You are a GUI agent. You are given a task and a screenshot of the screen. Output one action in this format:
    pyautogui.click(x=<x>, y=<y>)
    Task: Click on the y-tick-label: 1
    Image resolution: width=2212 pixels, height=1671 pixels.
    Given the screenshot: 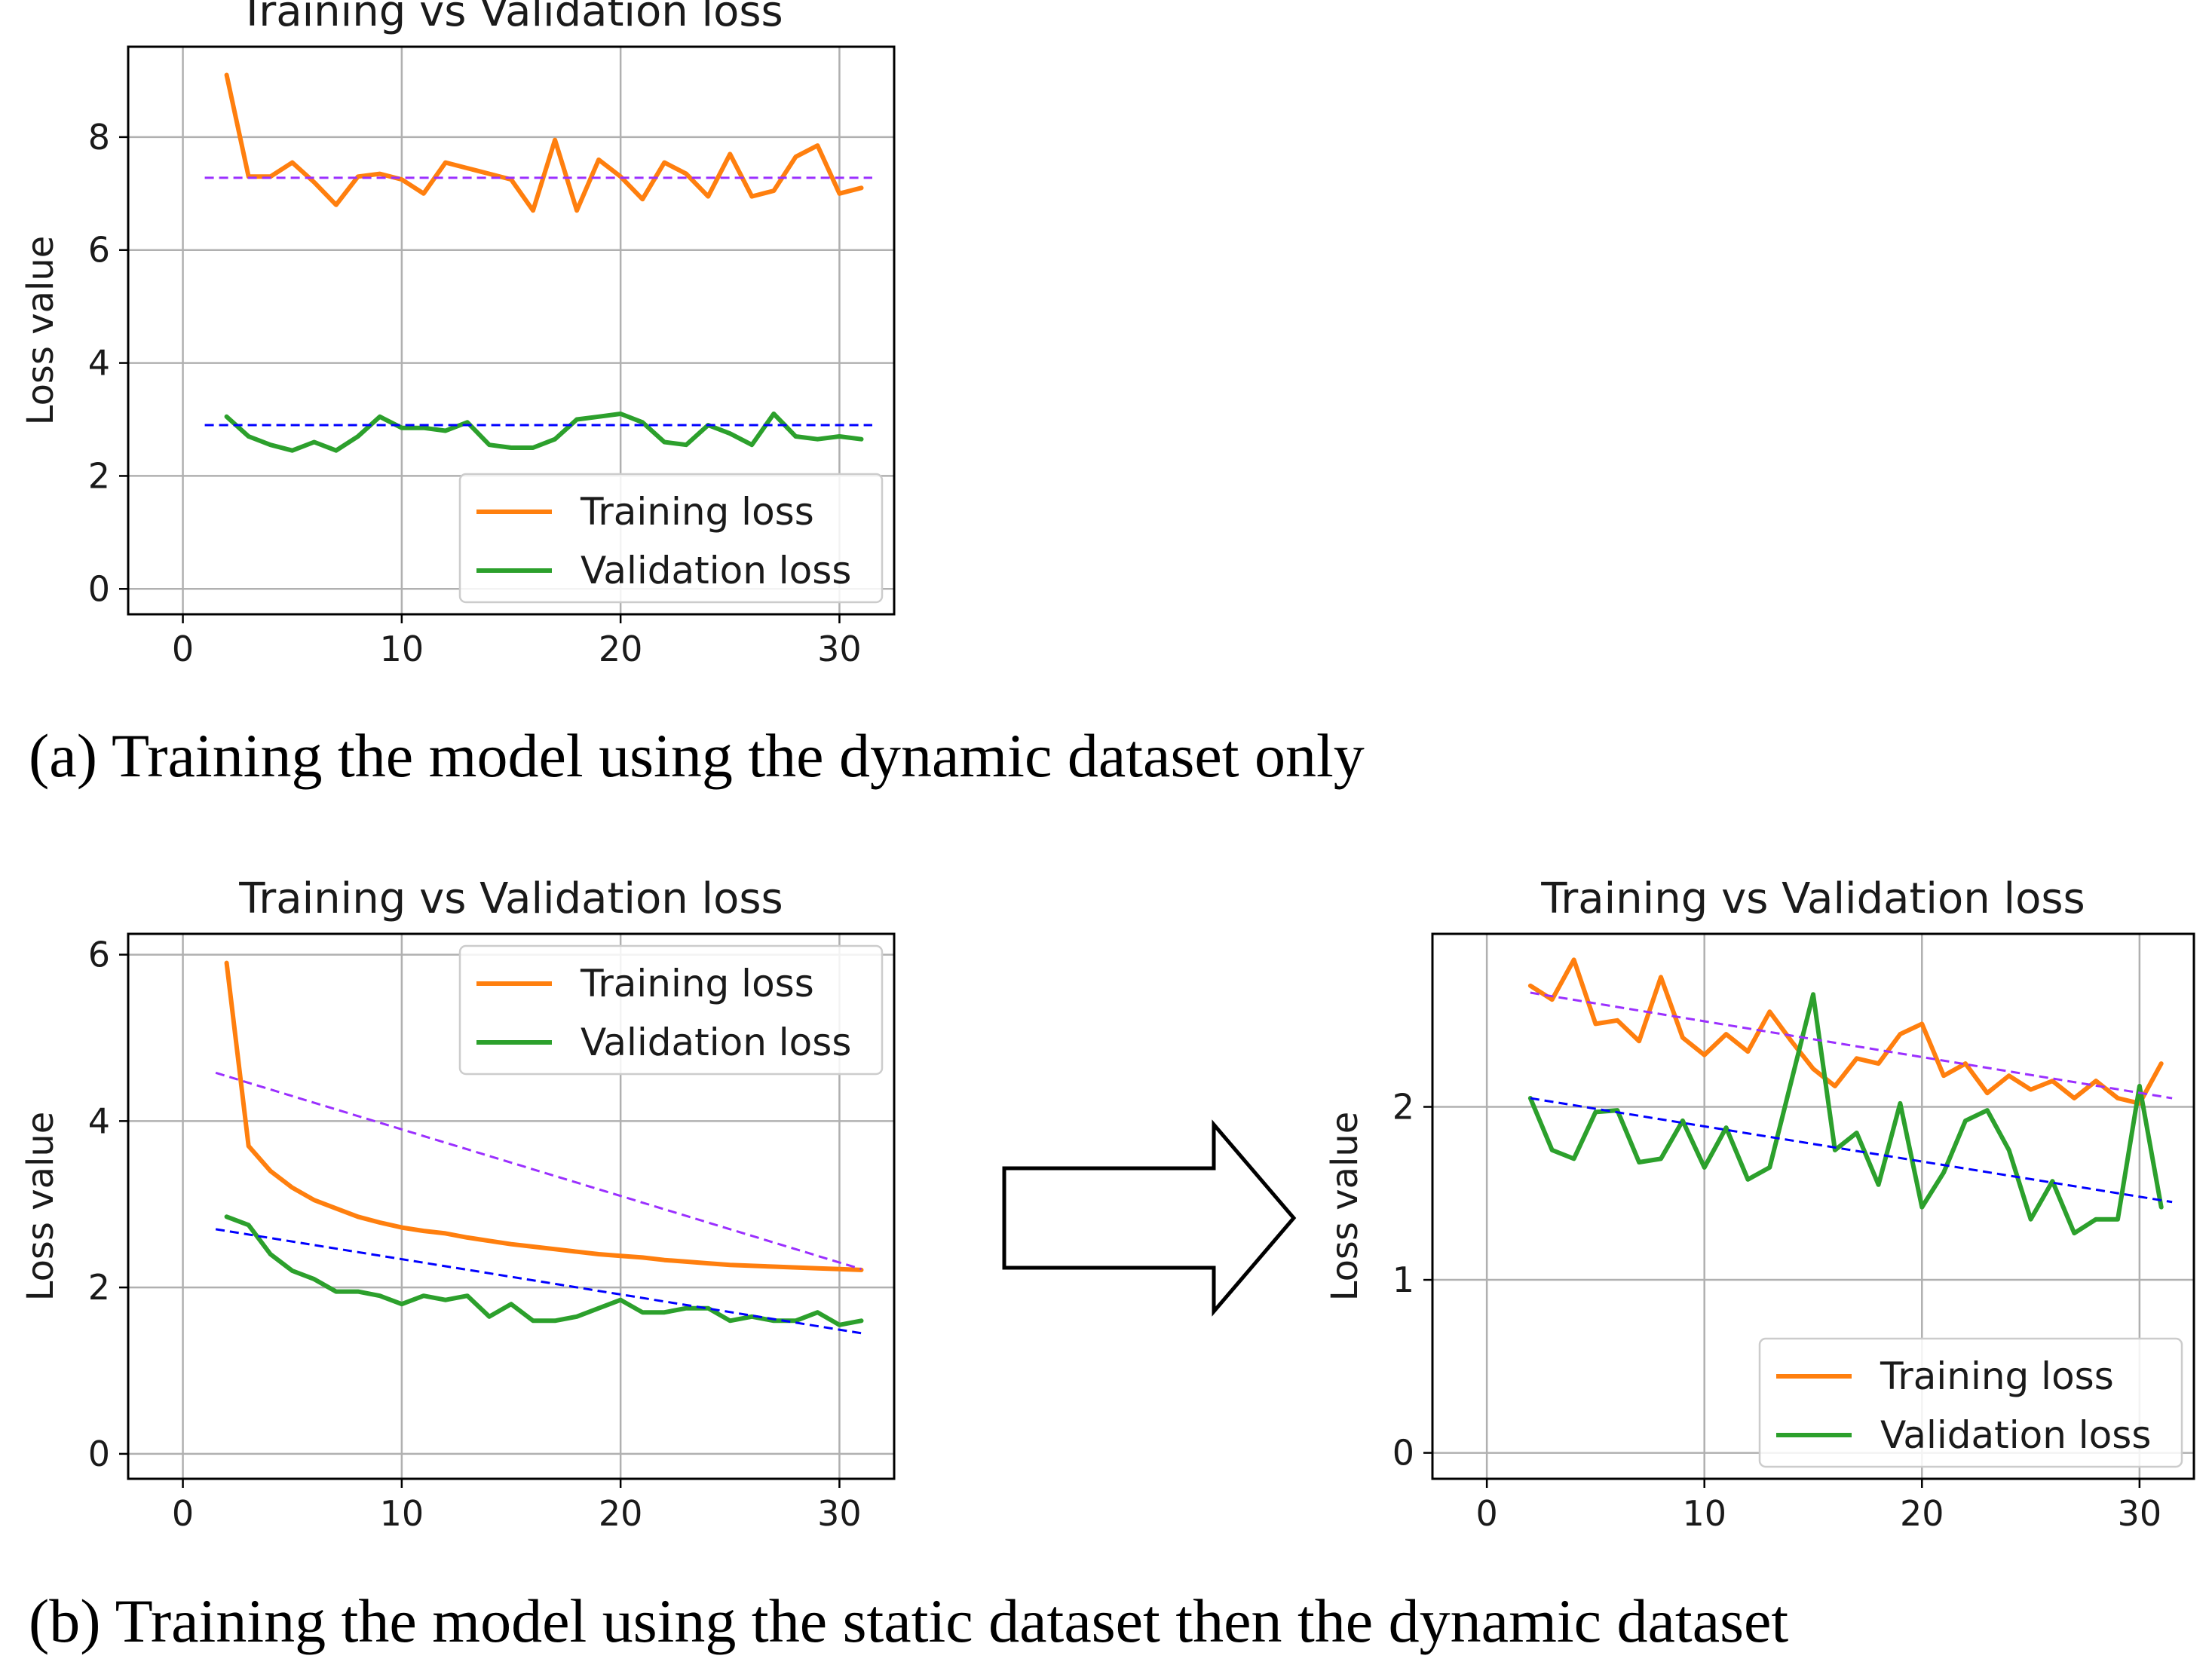 What is the action you would take?
    pyautogui.click(x=1403, y=1280)
    